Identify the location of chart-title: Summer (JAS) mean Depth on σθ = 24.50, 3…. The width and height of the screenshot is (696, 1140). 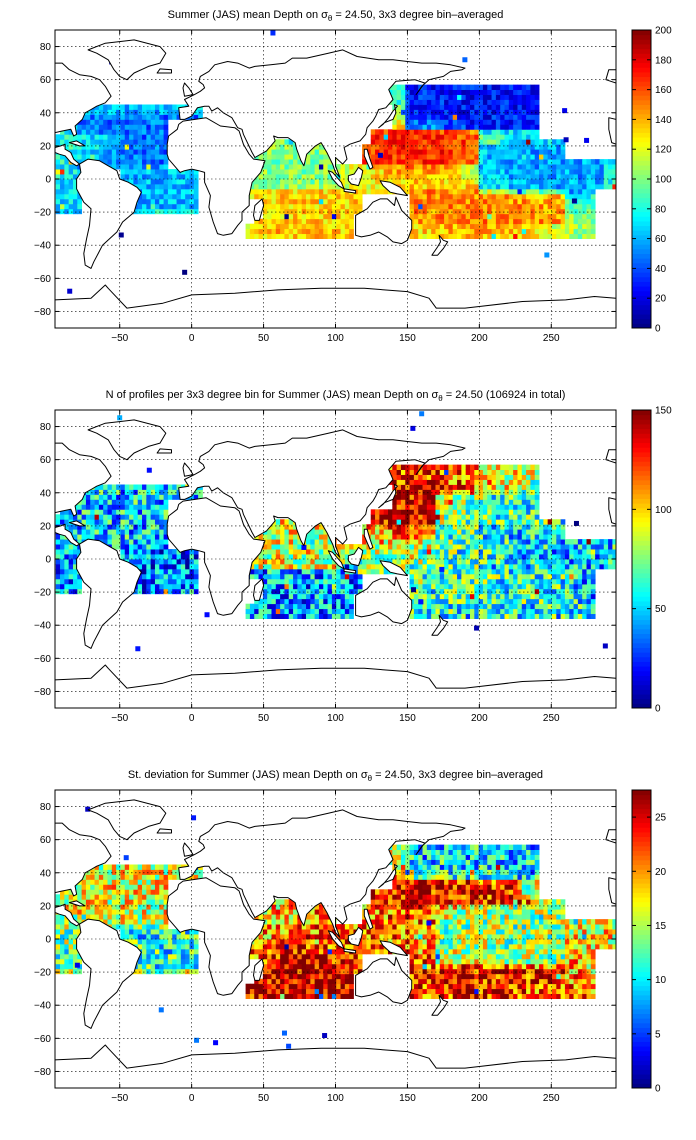
(336, 16).